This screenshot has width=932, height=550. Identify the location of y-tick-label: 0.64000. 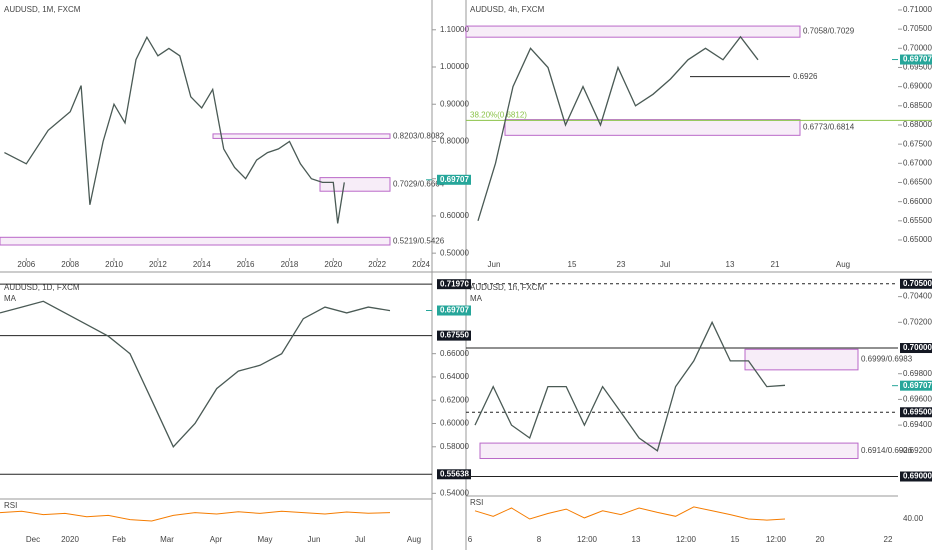
(454, 376).